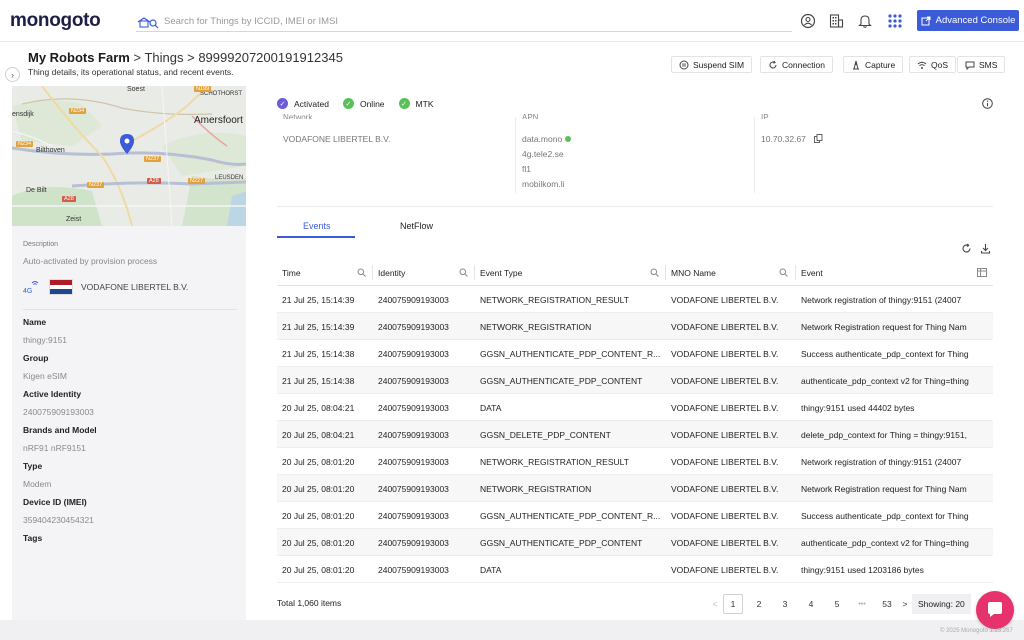 Image resolution: width=1024 pixels, height=640 pixels. I want to click on page-5-button: 5, so click(837, 604).